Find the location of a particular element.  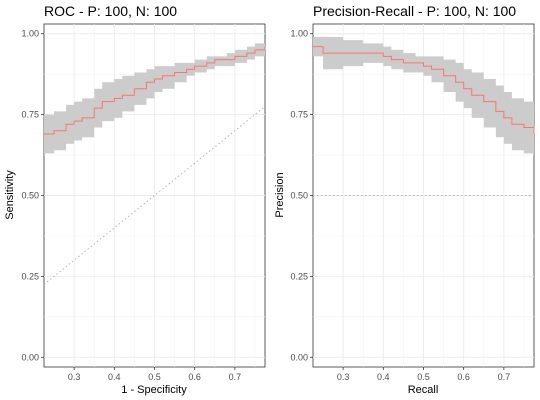

roc-x-tick-label: 0.6 is located at coordinates (194, 377).